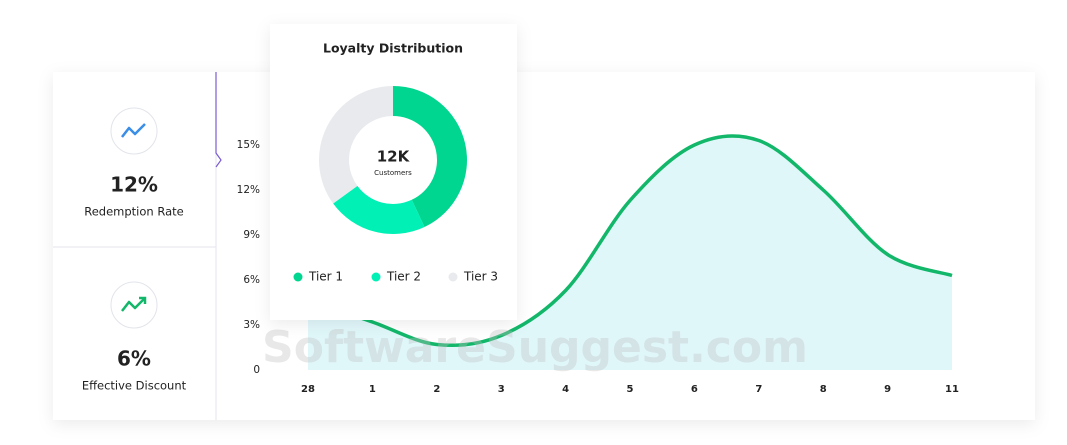 This screenshot has width=1067, height=445. I want to click on x-tick-label: 7, so click(758, 389).